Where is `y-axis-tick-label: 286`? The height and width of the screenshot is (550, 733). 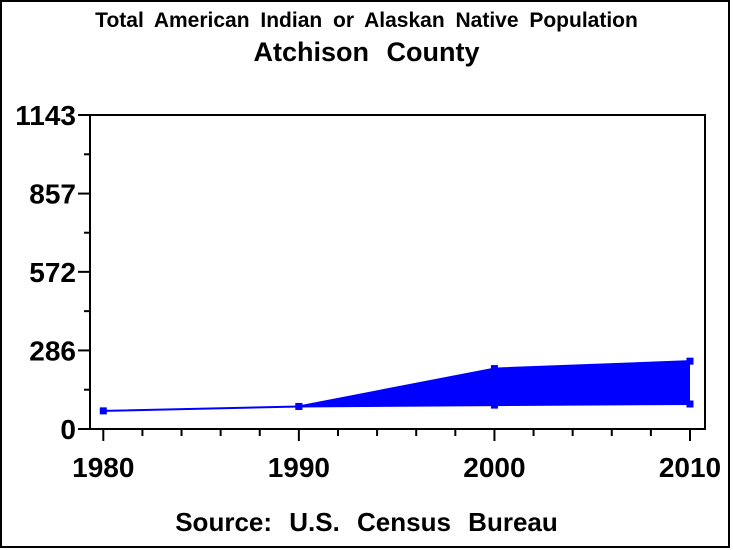
y-axis-tick-label: 286 is located at coordinates (52, 350).